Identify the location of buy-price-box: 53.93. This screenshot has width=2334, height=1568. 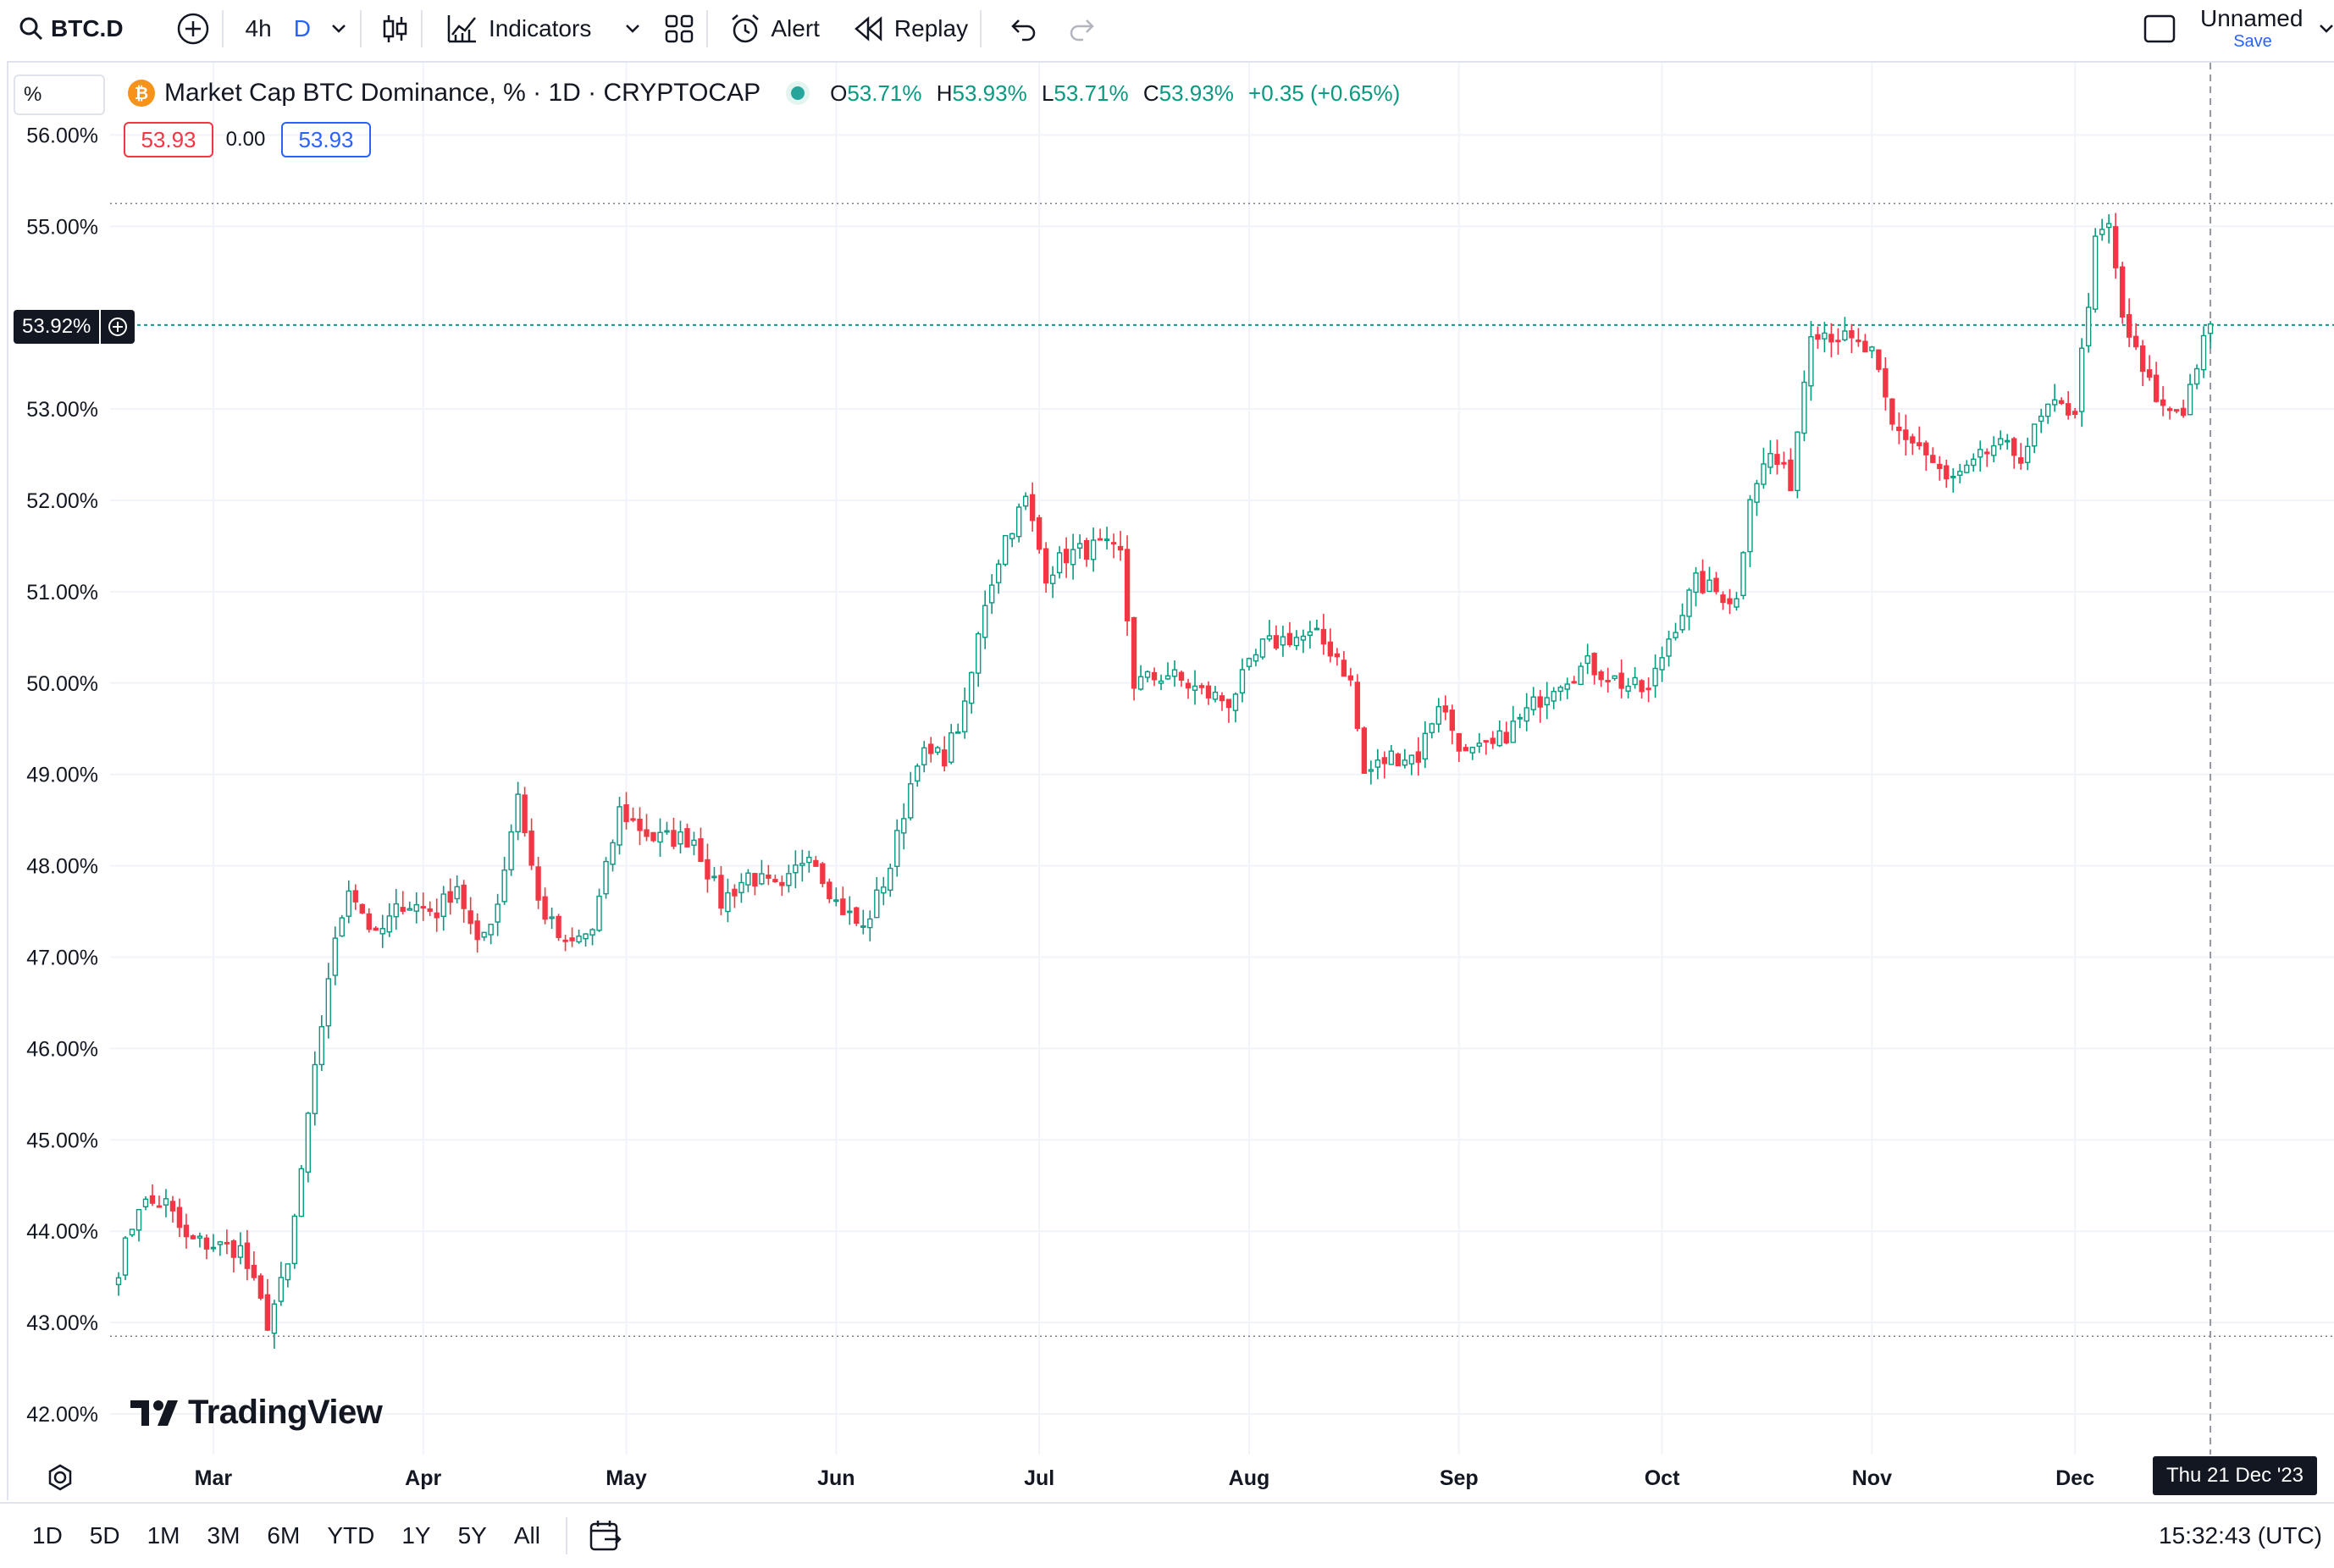
(326, 139).